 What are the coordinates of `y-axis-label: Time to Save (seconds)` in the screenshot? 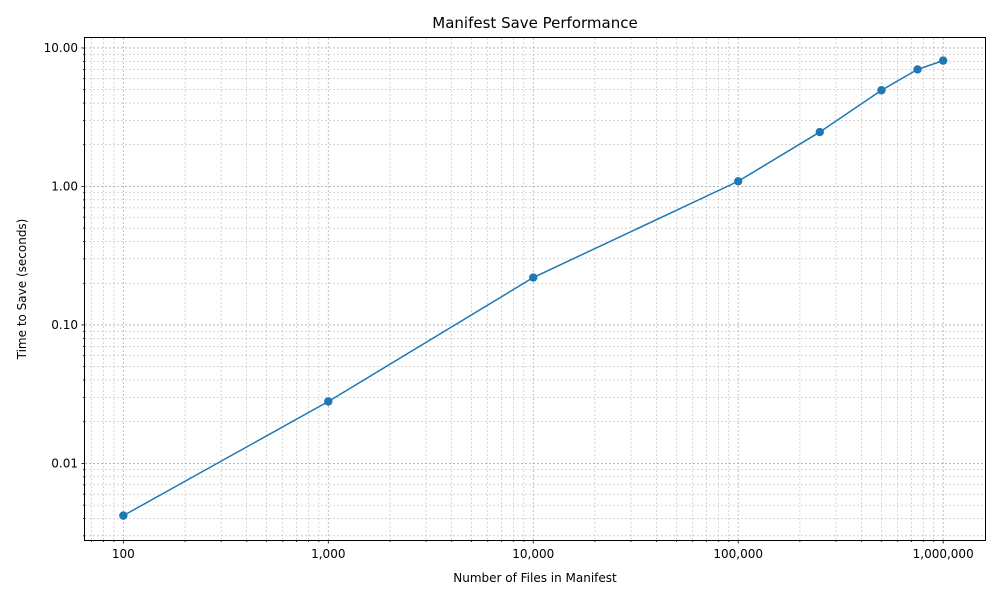 It's located at (22, 290).